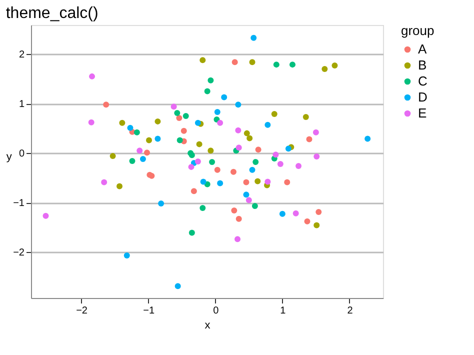 The image size is (474, 355). I want to click on x-tick-label: −1, so click(149, 311).